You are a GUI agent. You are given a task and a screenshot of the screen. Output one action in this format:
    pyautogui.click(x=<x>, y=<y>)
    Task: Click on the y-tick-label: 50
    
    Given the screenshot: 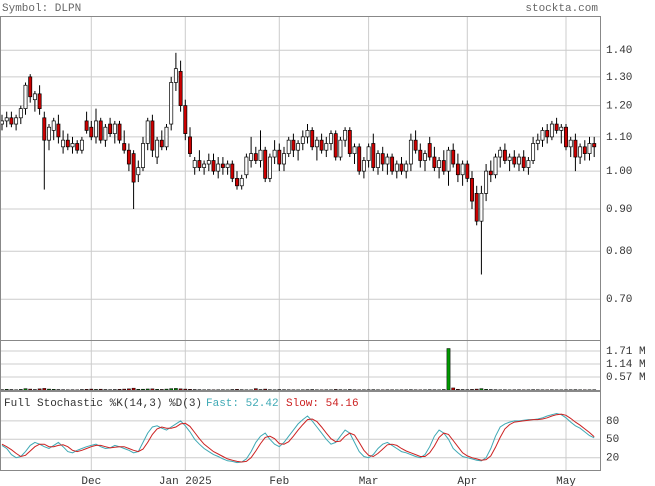 What is the action you would take?
    pyautogui.click(x=612, y=440)
    